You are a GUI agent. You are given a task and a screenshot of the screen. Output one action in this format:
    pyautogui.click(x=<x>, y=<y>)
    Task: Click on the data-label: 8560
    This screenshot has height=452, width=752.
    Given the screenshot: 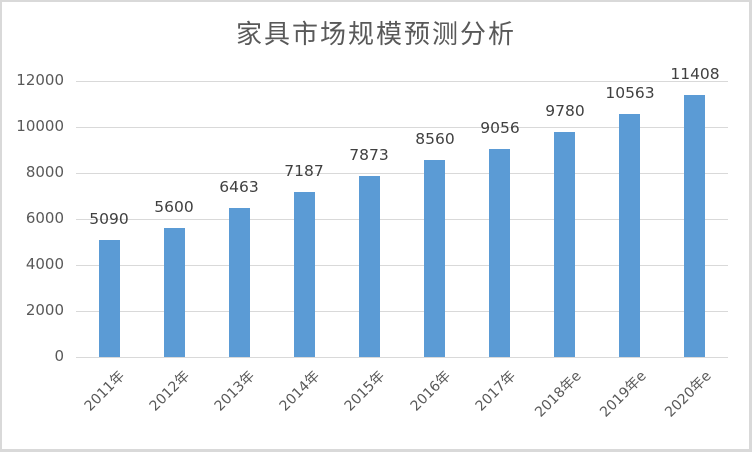 What is the action you would take?
    pyautogui.click(x=435, y=139)
    